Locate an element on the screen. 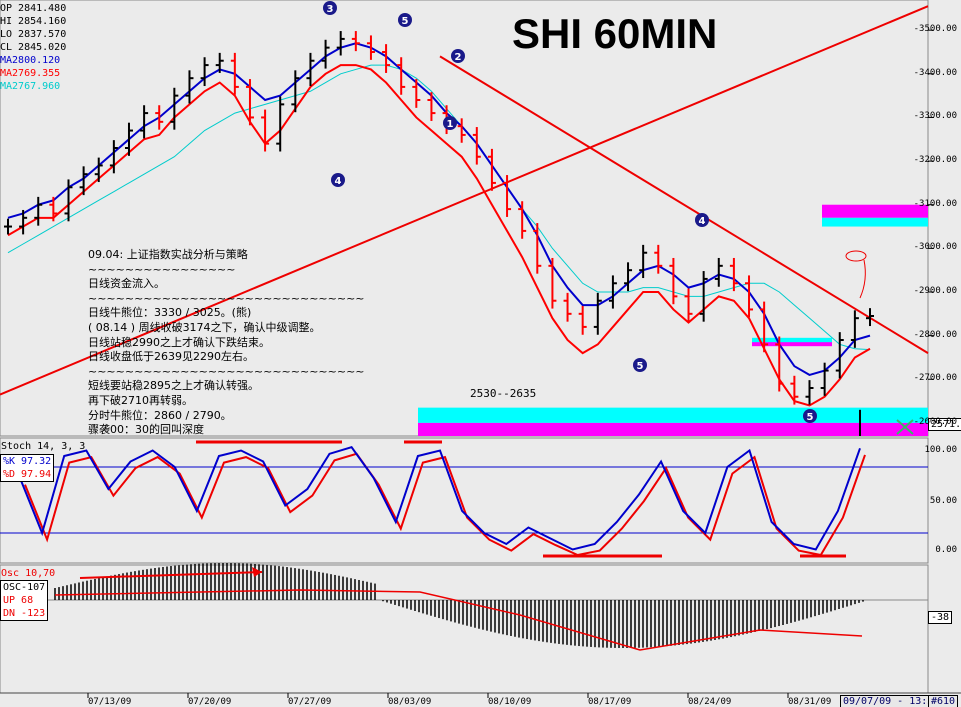 The height and width of the screenshot is (707, 961). ohlc-line-3: CL 2845.020 is located at coordinates (33, 47).